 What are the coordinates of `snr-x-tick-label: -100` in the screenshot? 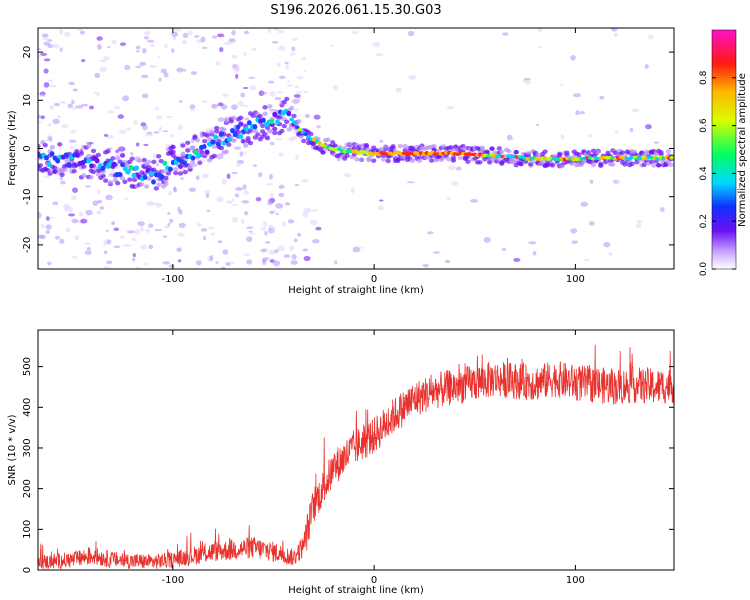 It's located at (172, 580).